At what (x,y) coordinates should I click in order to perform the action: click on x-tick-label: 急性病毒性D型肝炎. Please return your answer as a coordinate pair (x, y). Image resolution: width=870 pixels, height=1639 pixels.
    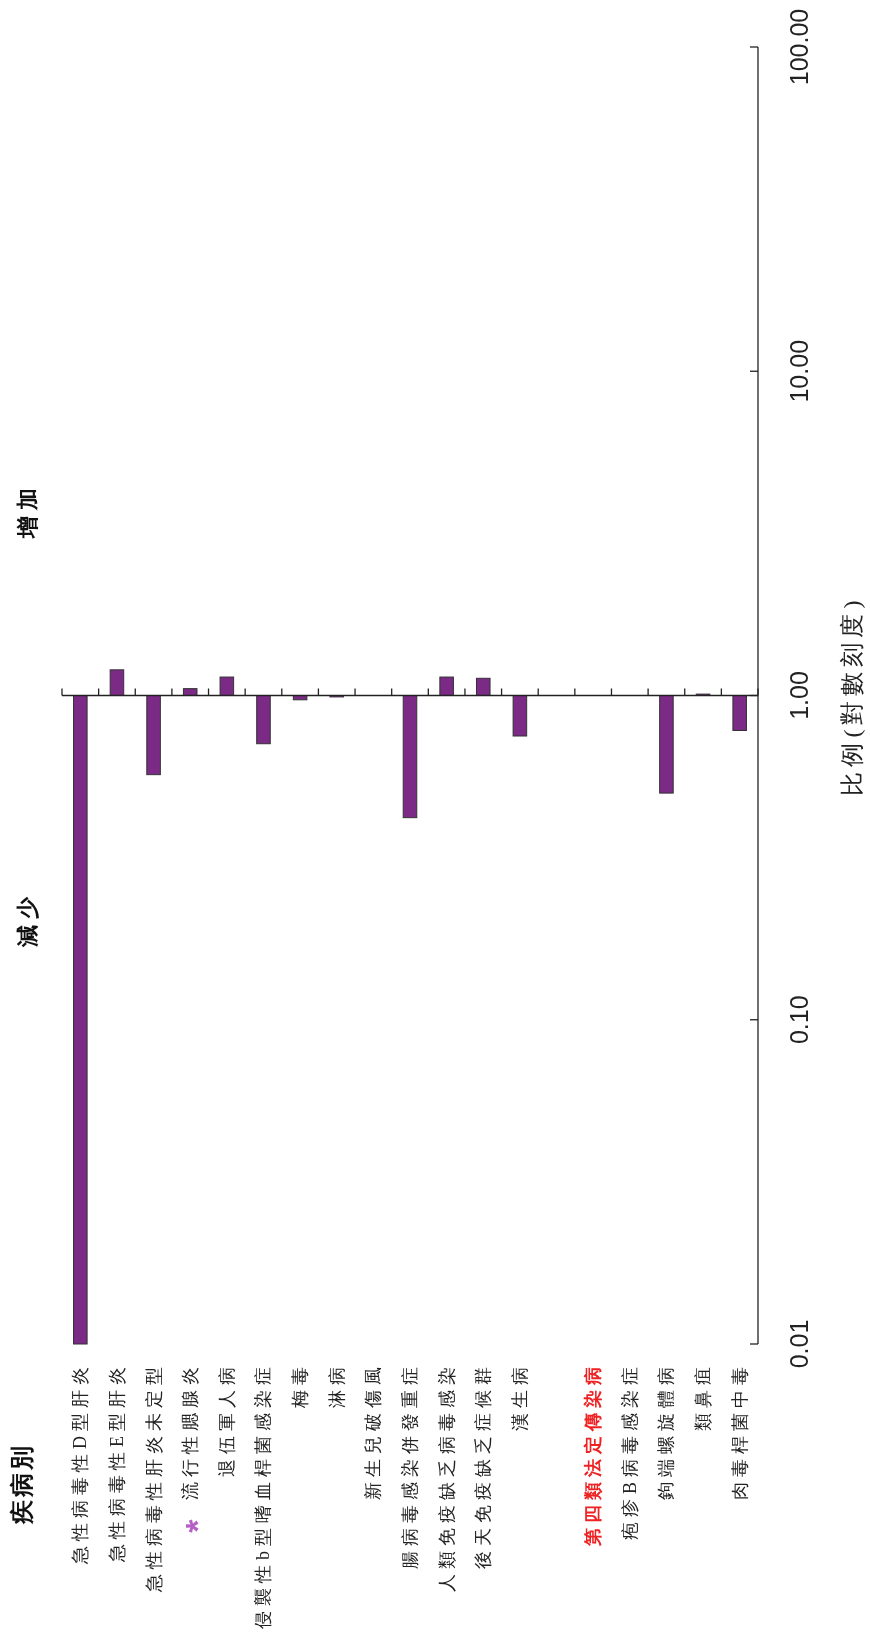
    Looking at the image, I should click on (80, 1463).